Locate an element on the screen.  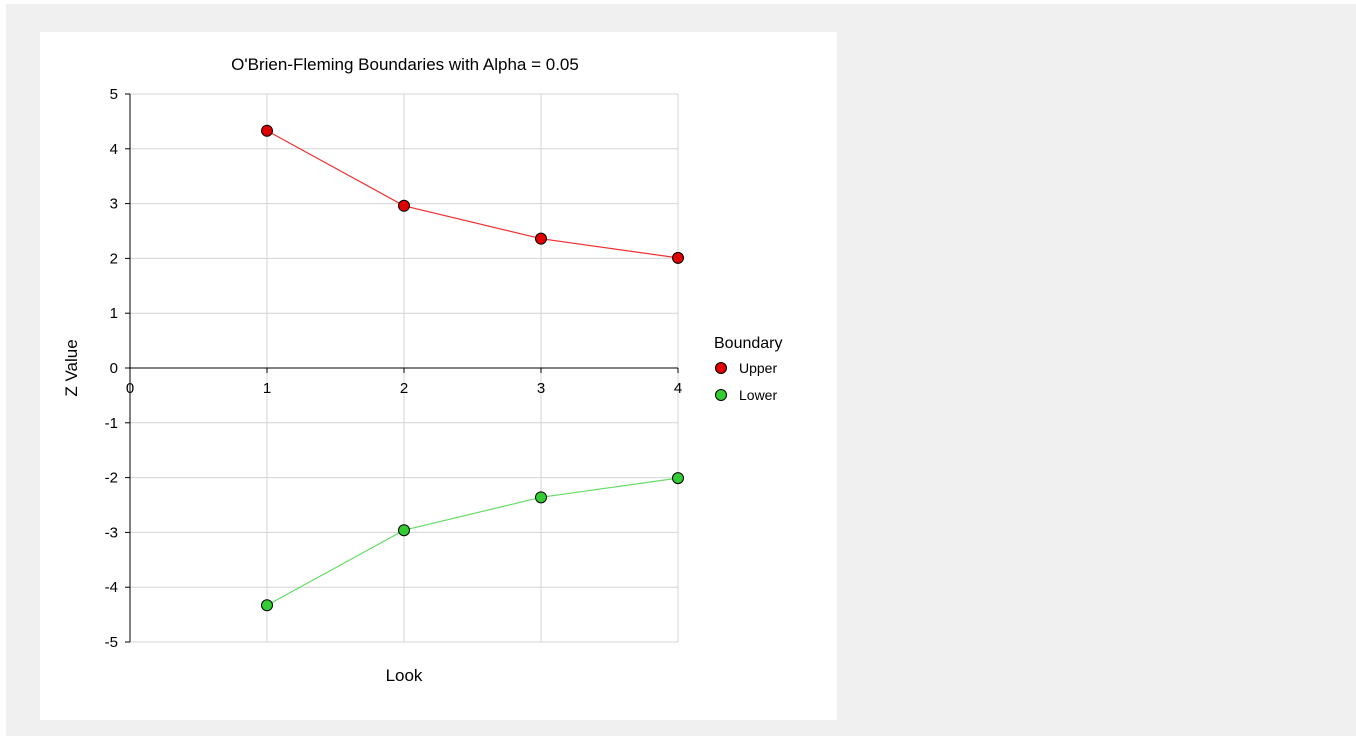
series-line-upper is located at coordinates (472, 194).